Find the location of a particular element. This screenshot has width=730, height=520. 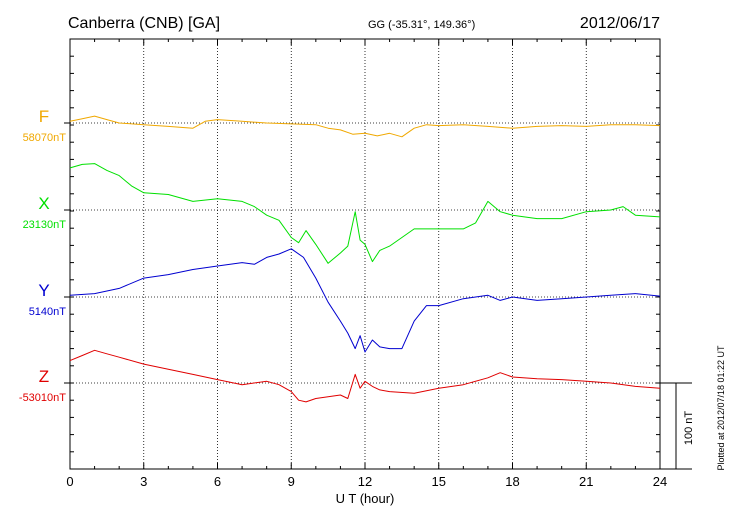

series-baseline-z: -53010nT is located at coordinates (42, 398).